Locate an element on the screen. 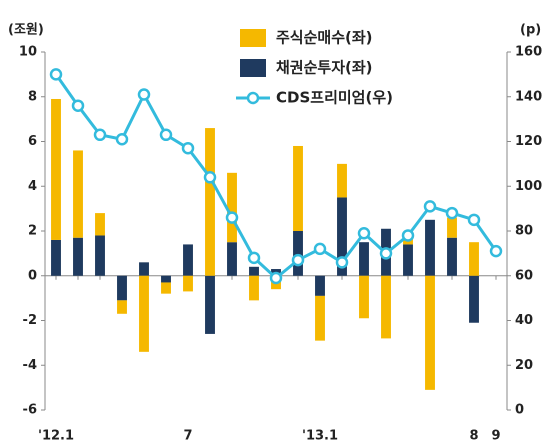  y-tick-label: 2 is located at coordinates (32, 231).